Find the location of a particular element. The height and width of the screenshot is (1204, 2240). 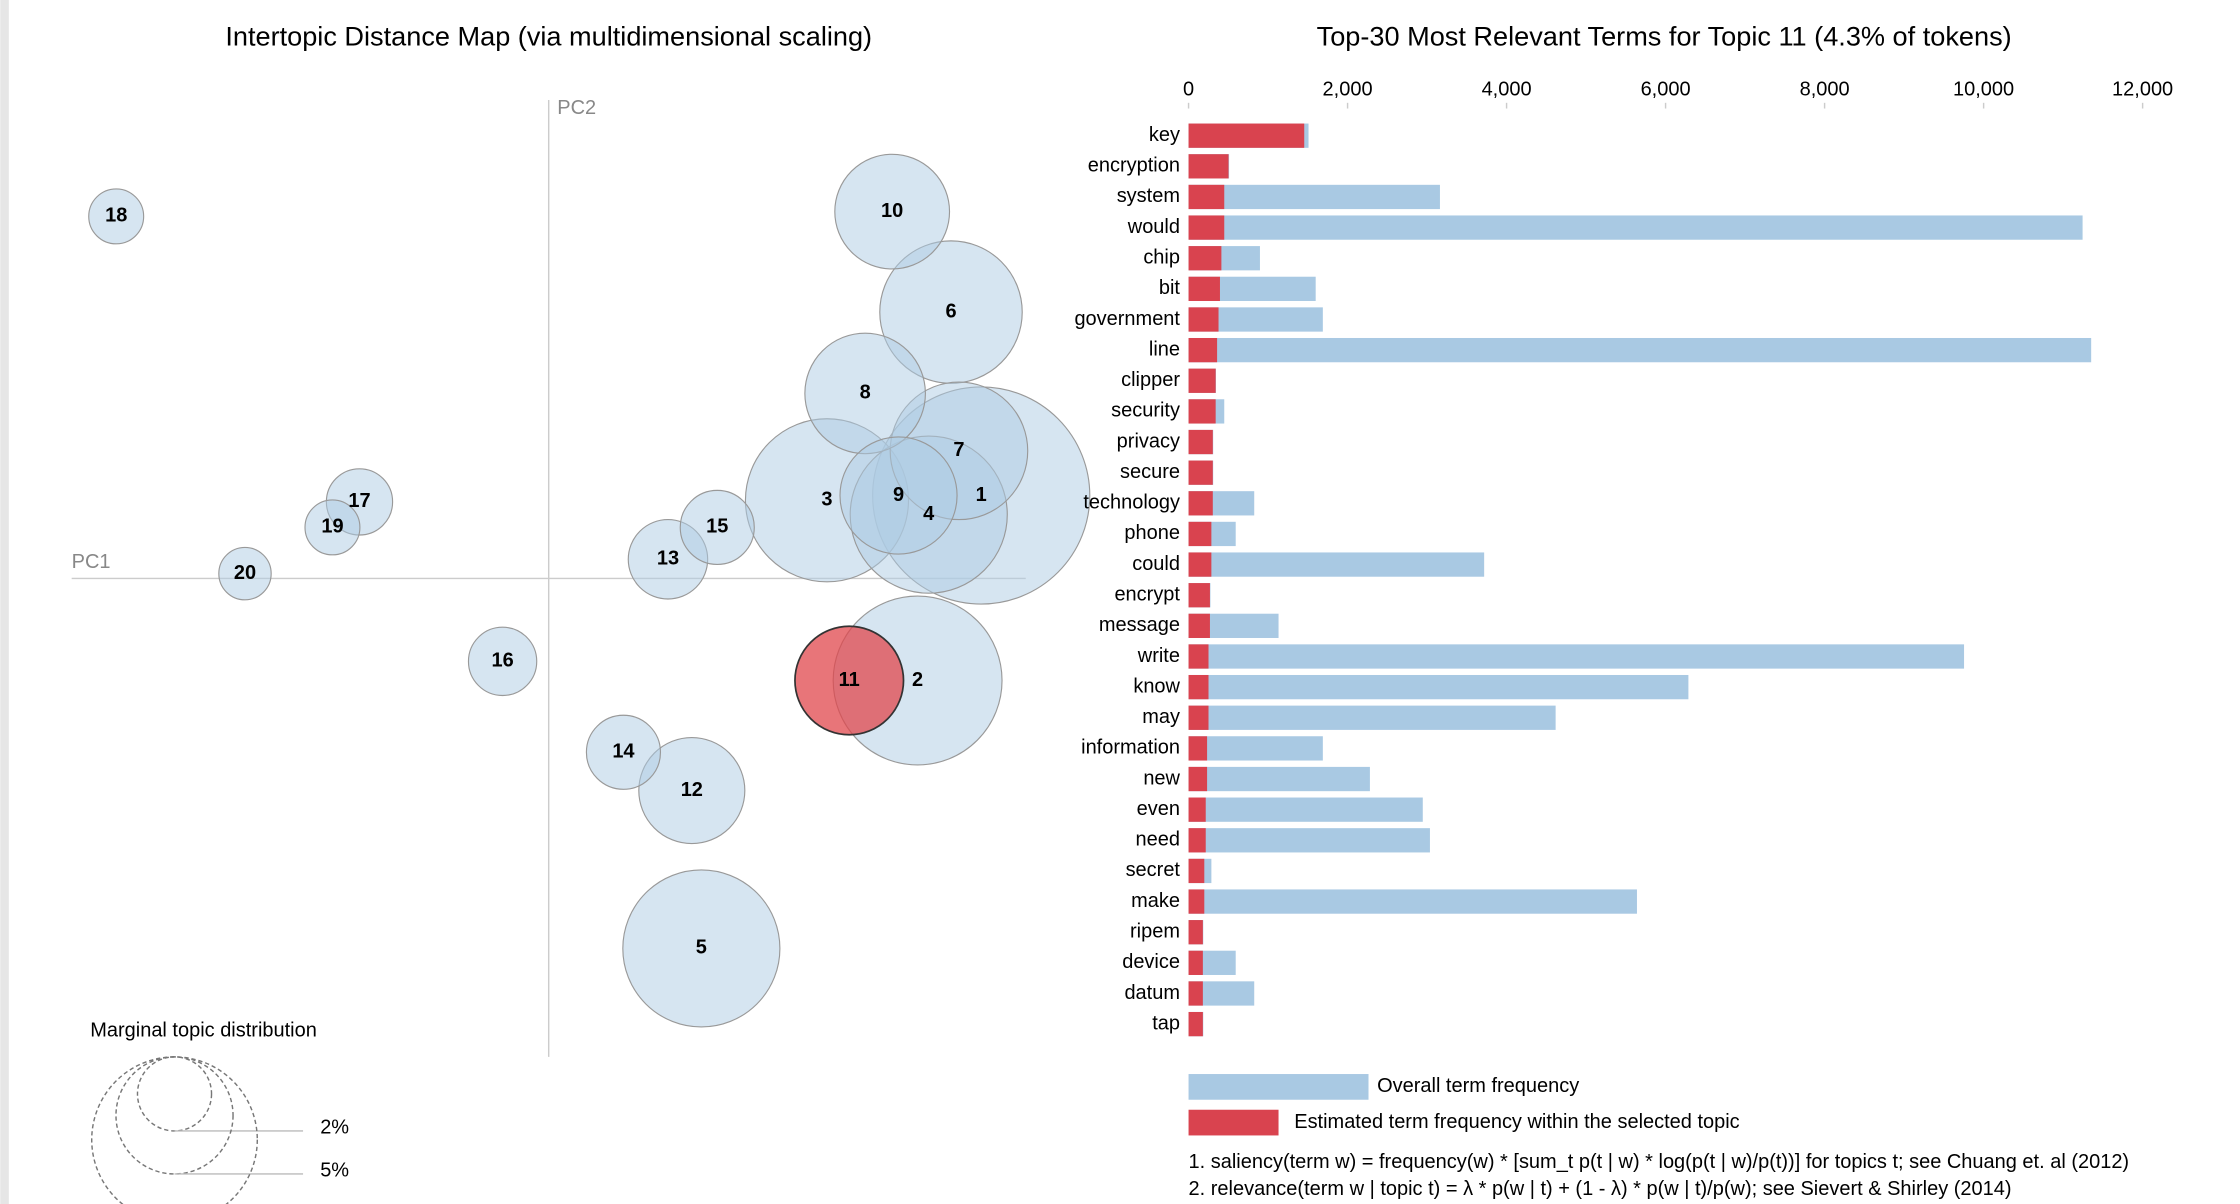

term-label: tap is located at coordinates (1166, 1023).